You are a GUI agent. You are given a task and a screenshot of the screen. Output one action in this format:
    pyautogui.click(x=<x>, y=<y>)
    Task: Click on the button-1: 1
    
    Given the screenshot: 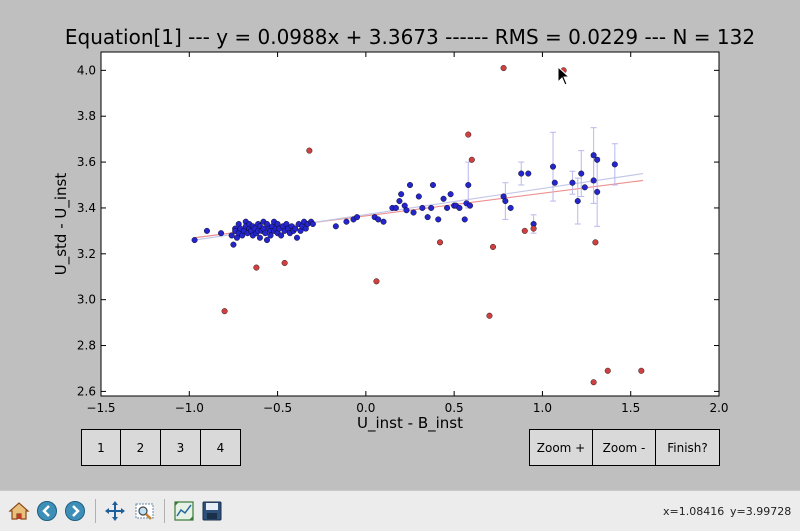 What is the action you would take?
    pyautogui.click(x=101, y=447)
    